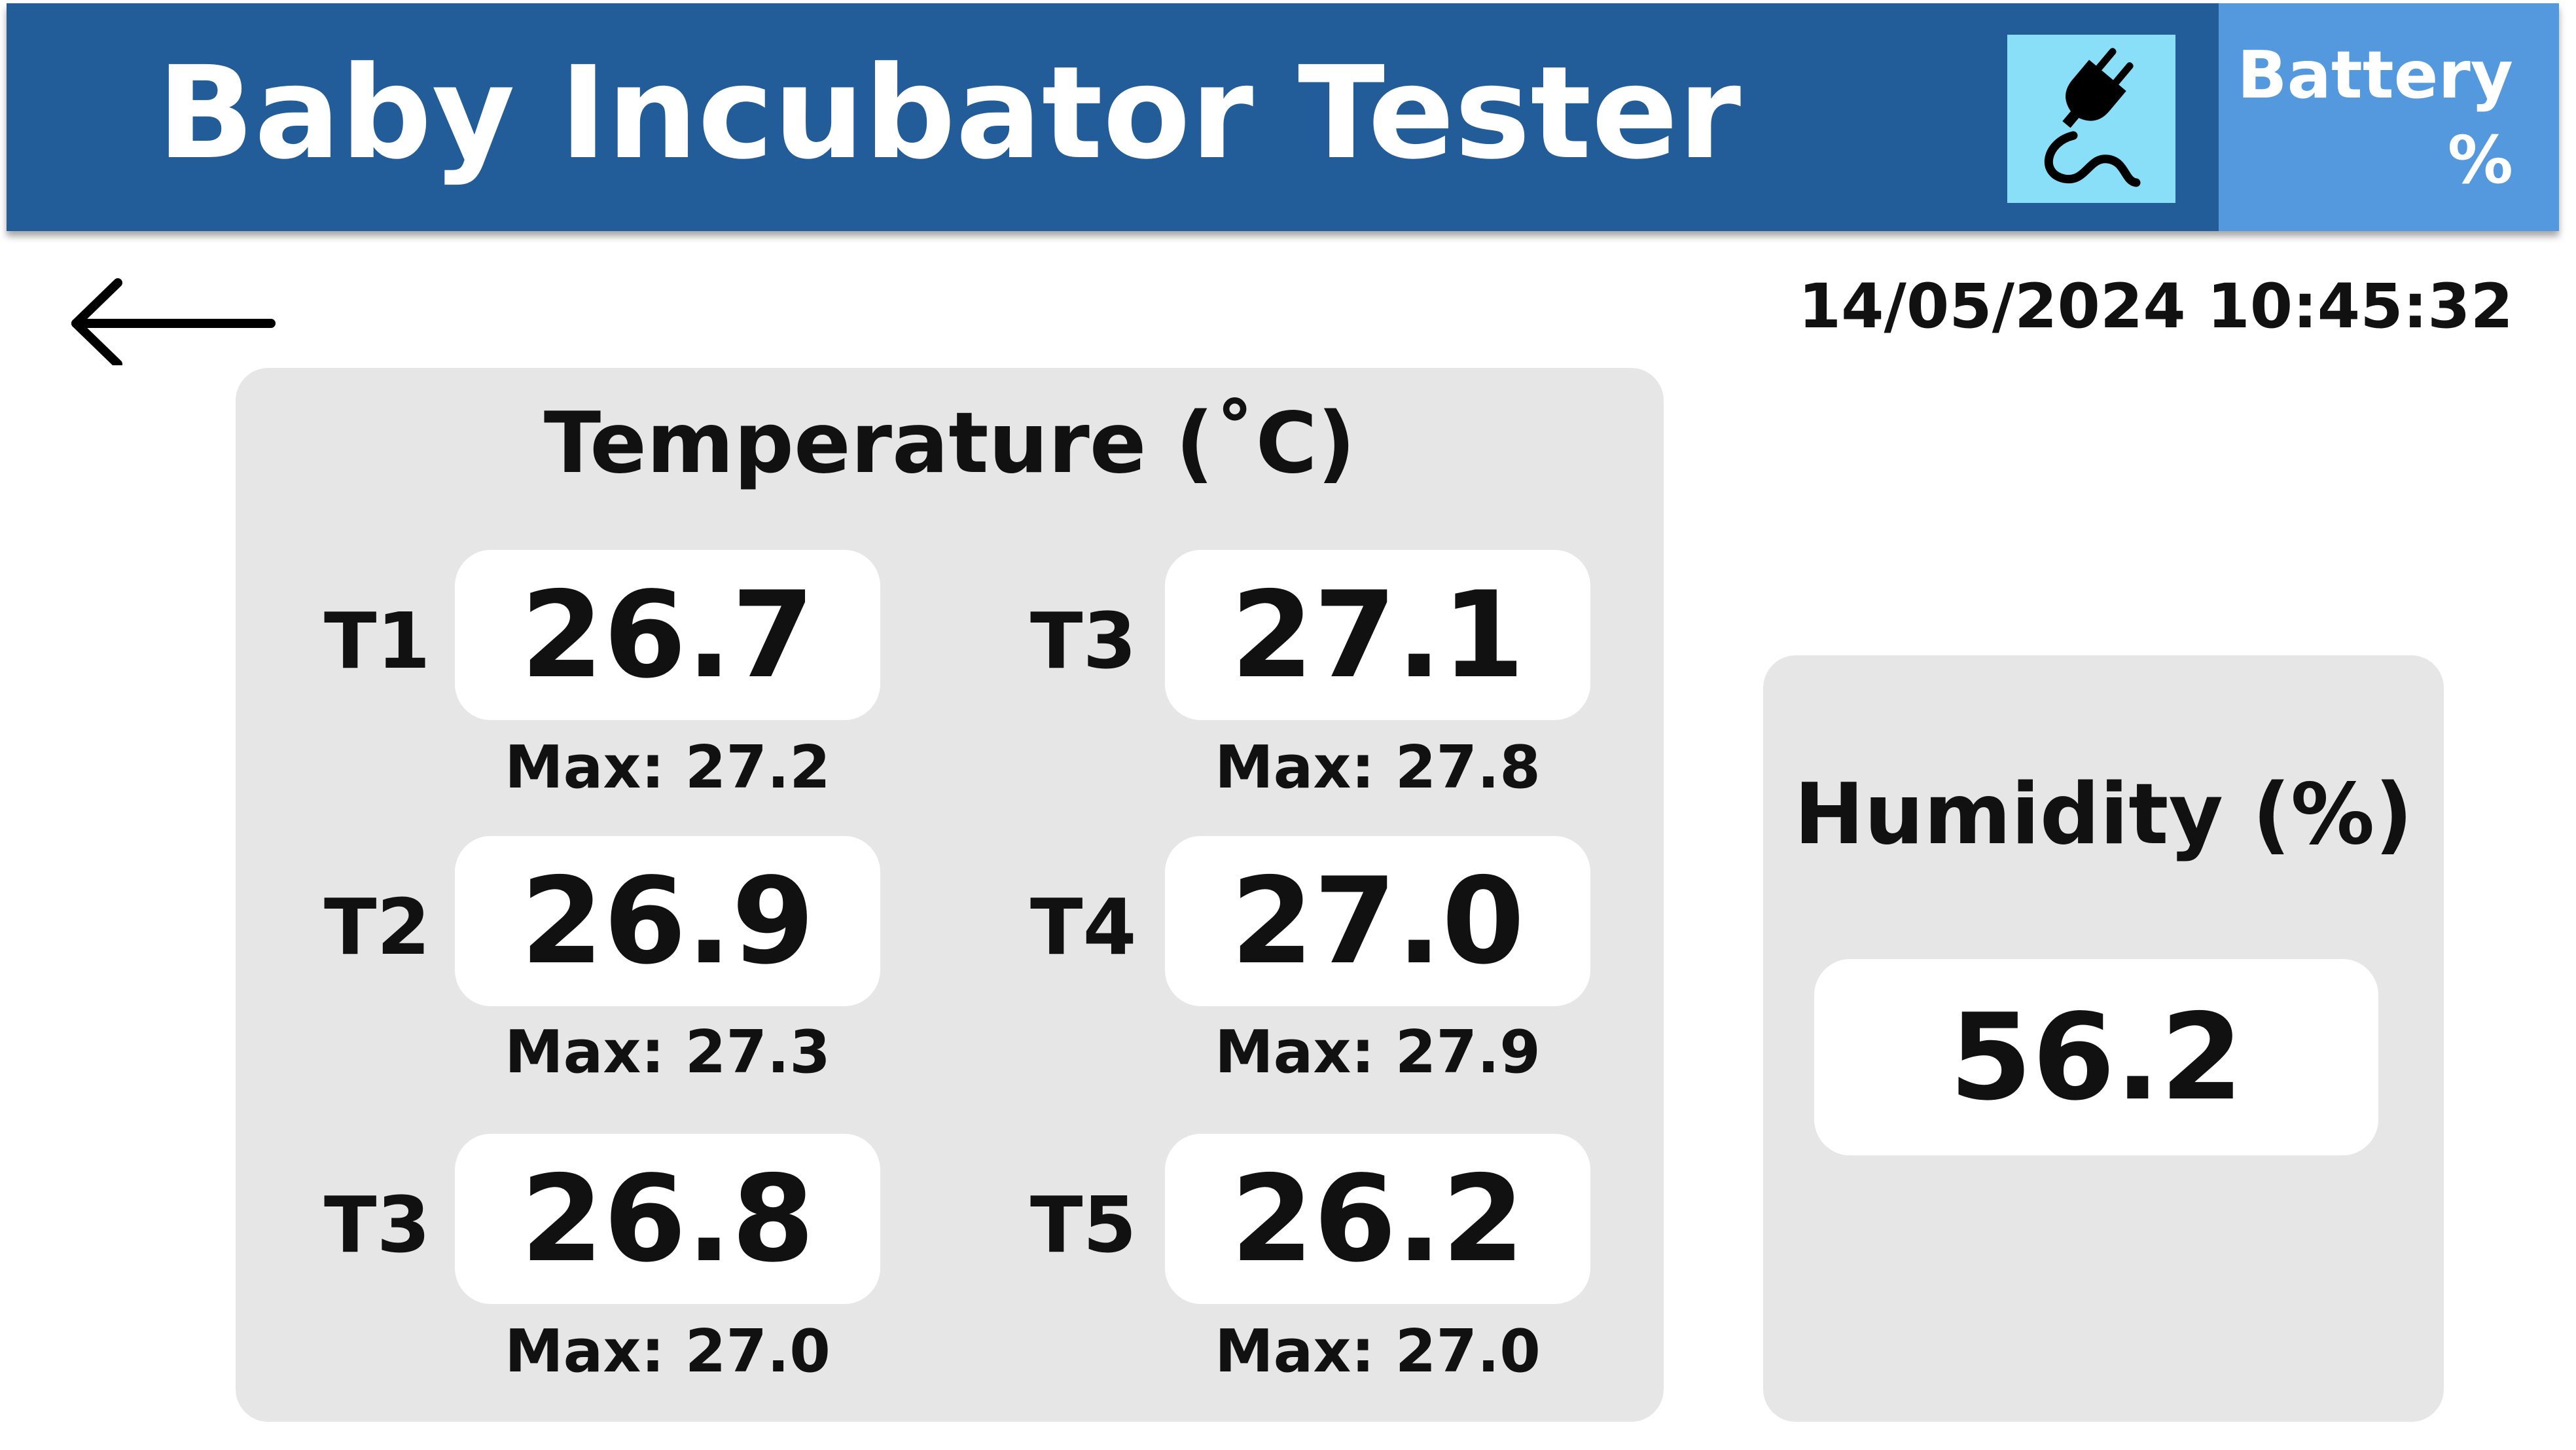  I want to click on battery-percent: %, so click(2480, 160).